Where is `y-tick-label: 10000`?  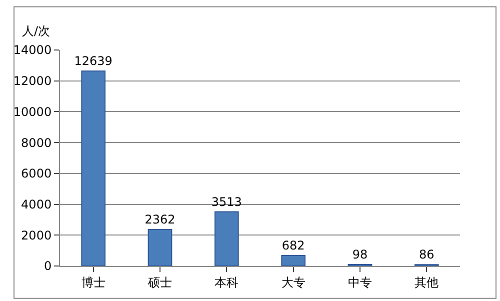
y-tick-label: 10000 is located at coordinates (32, 111).